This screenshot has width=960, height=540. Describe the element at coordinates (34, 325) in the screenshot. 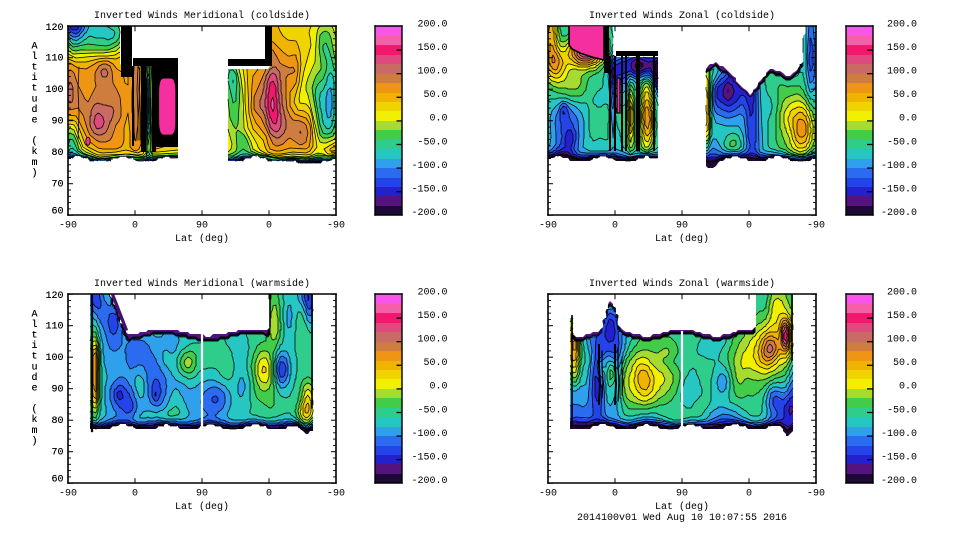

I see `svg-text: l` at that location.